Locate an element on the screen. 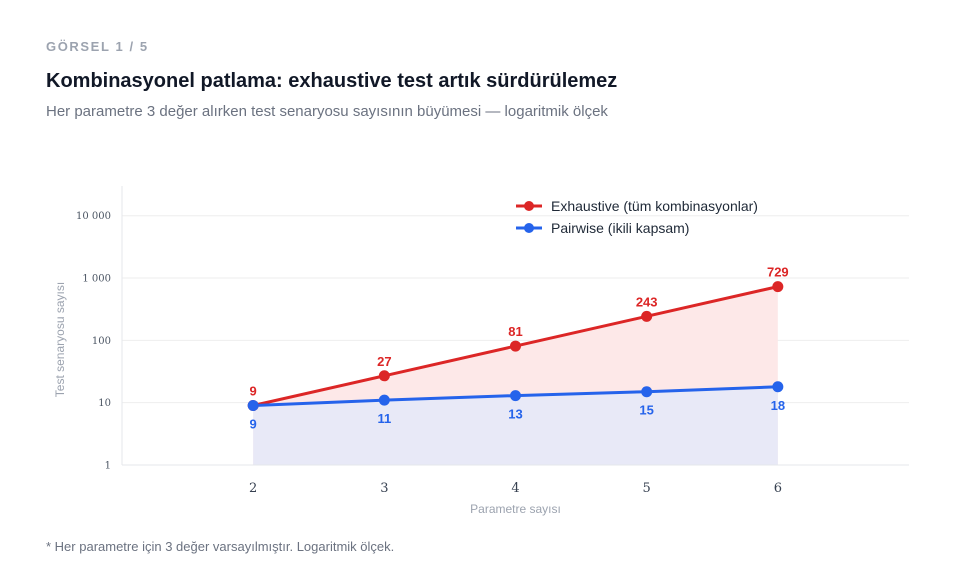  x-tick-label: 3 is located at coordinates (384, 488).